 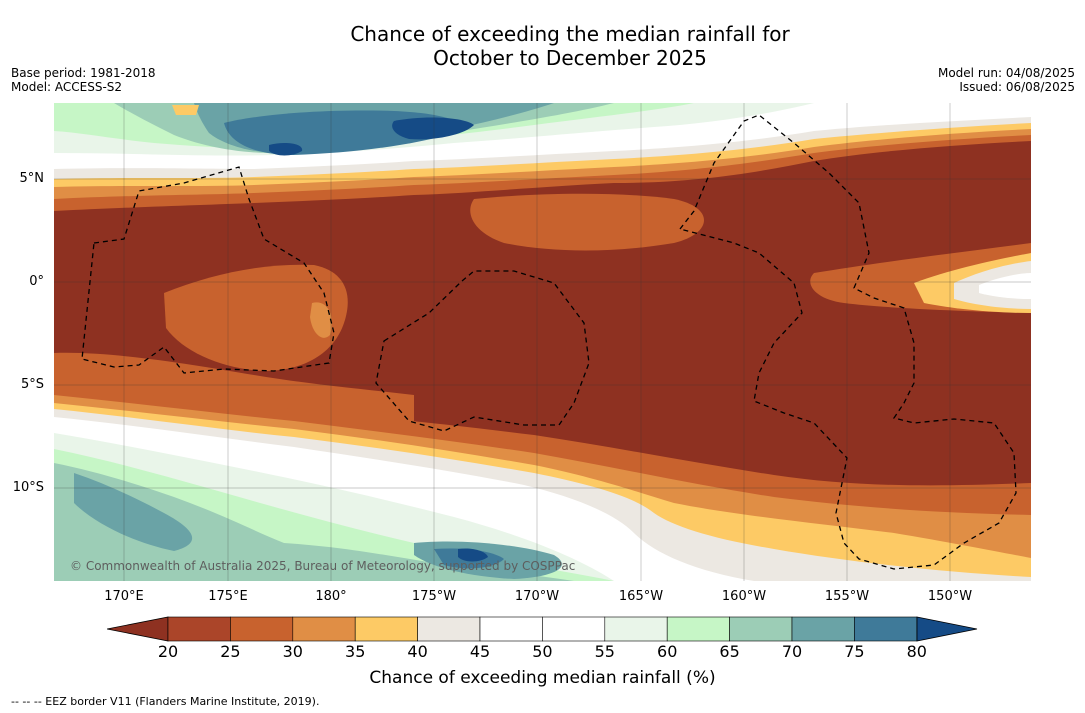 What do you see at coordinates (792, 651) in the screenshot?
I see `colorbar-tick-label: 70` at bounding box center [792, 651].